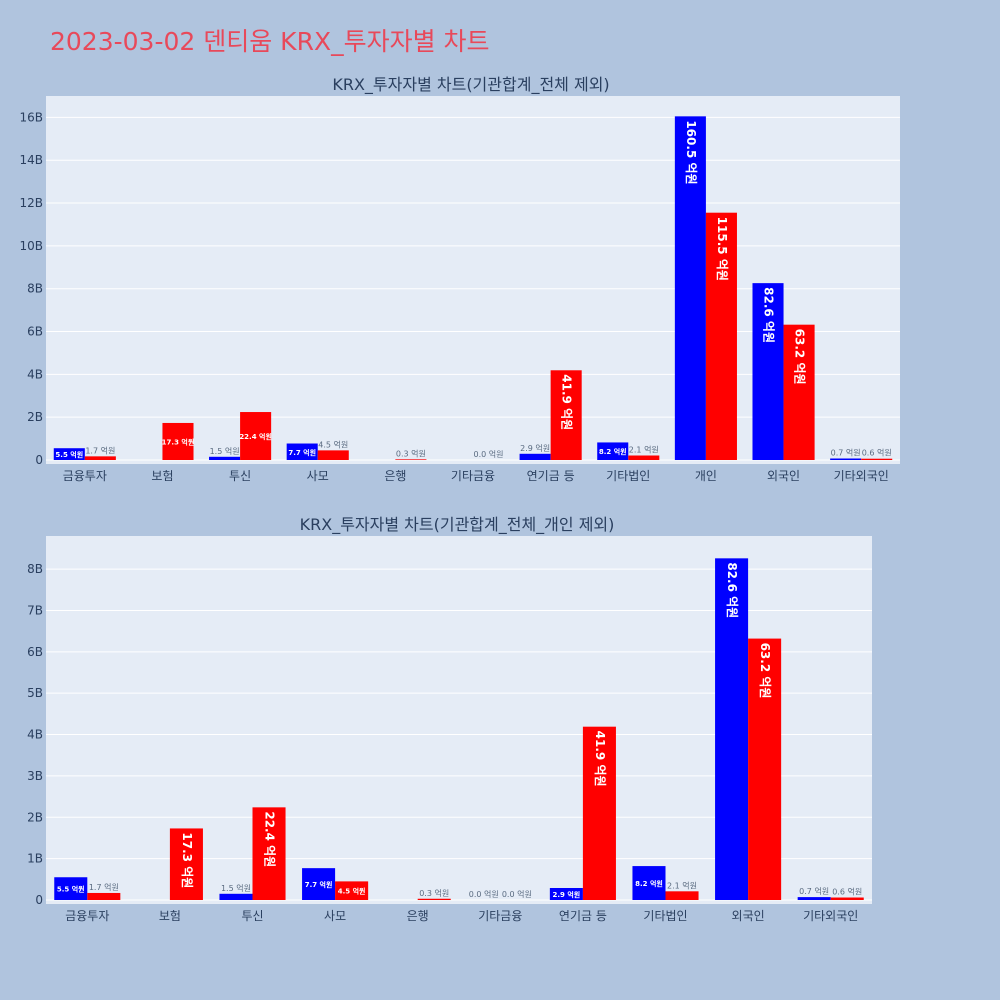  Describe the element at coordinates (470, 85) in the screenshot. I see `chart-title: KRX_투자자별 차트(기관합계_전체 제외)` at that location.